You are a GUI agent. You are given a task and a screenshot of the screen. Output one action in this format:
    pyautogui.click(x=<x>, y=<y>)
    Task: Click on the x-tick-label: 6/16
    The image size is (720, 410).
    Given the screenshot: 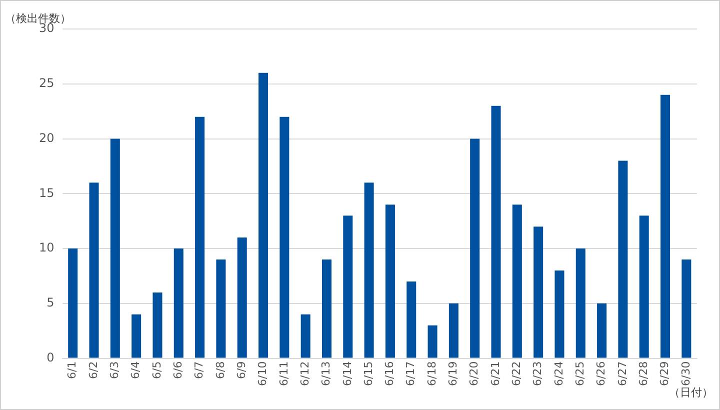 What is the action you would take?
    pyautogui.click(x=389, y=373)
    